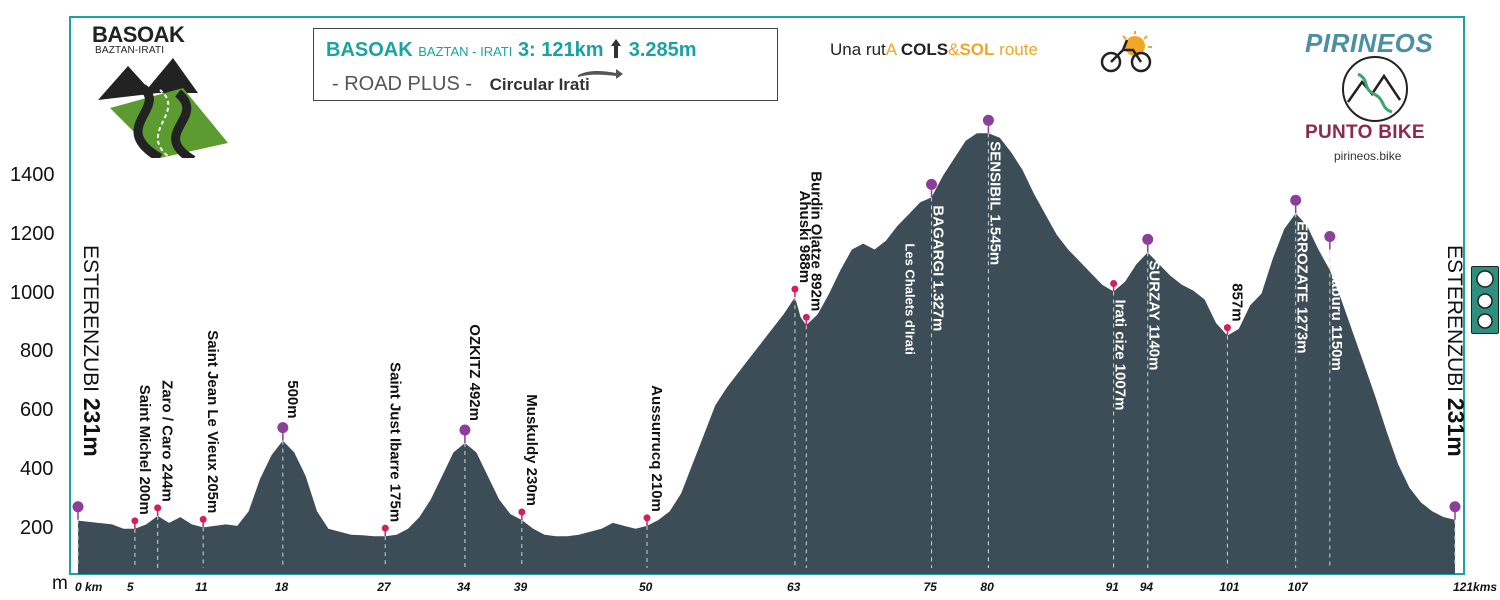  What do you see at coordinates (292, 399) in the screenshot?
I see `marker-label: 500m` at bounding box center [292, 399].